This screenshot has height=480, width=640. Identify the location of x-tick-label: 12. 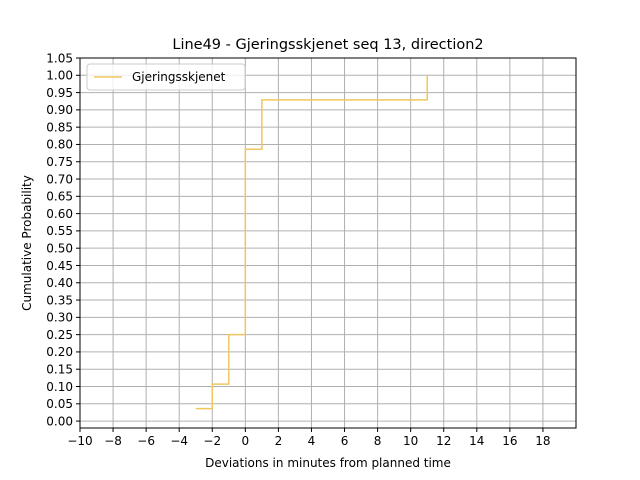
(443, 441).